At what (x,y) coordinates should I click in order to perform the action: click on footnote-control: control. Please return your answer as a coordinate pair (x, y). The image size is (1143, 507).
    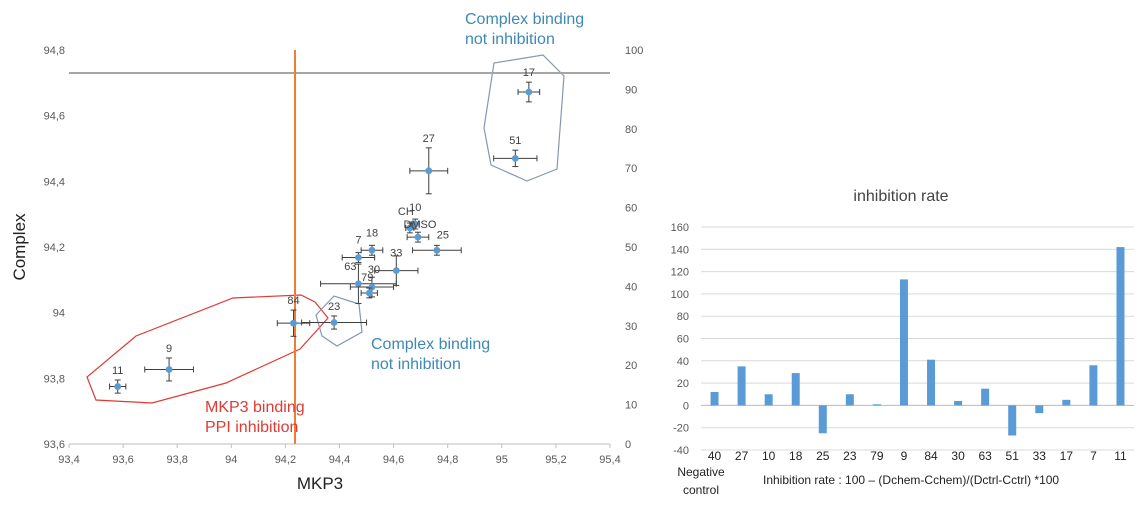
    Looking at the image, I should click on (701, 490).